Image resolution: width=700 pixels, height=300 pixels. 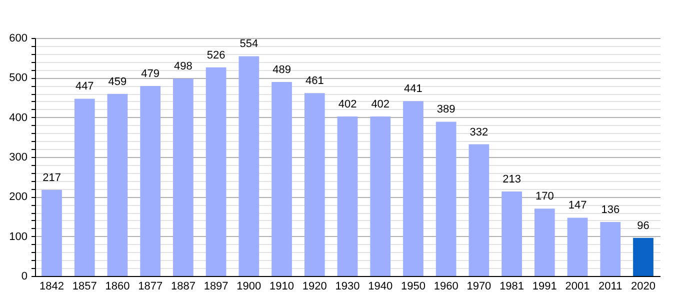 I want to click on x-tick-label: 2001, so click(x=577, y=286).